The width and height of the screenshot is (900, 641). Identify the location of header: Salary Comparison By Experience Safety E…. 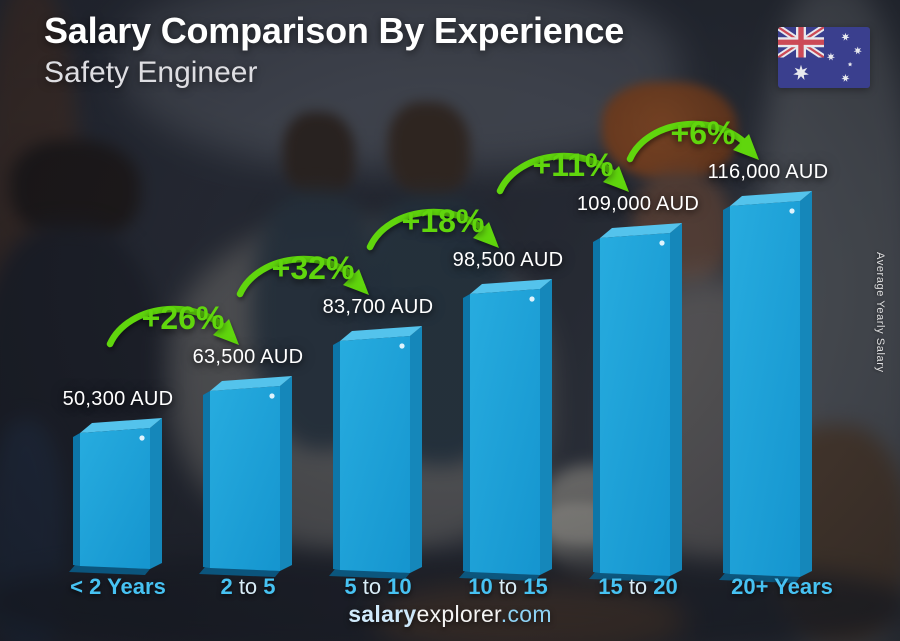
(334, 50).